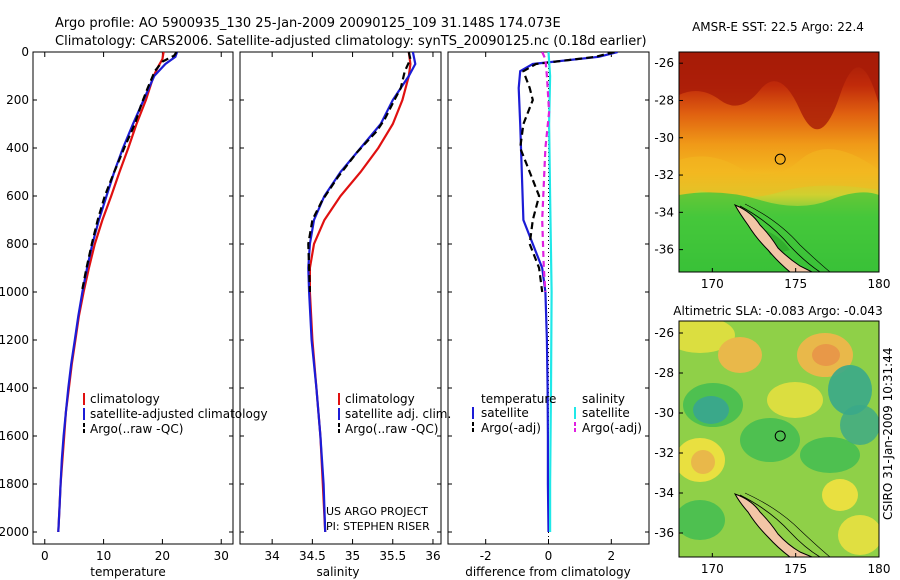 The width and height of the screenshot is (900, 580). What do you see at coordinates (606, 413) in the screenshot?
I see `legend-label-sal-satellite: satellite` at bounding box center [606, 413].